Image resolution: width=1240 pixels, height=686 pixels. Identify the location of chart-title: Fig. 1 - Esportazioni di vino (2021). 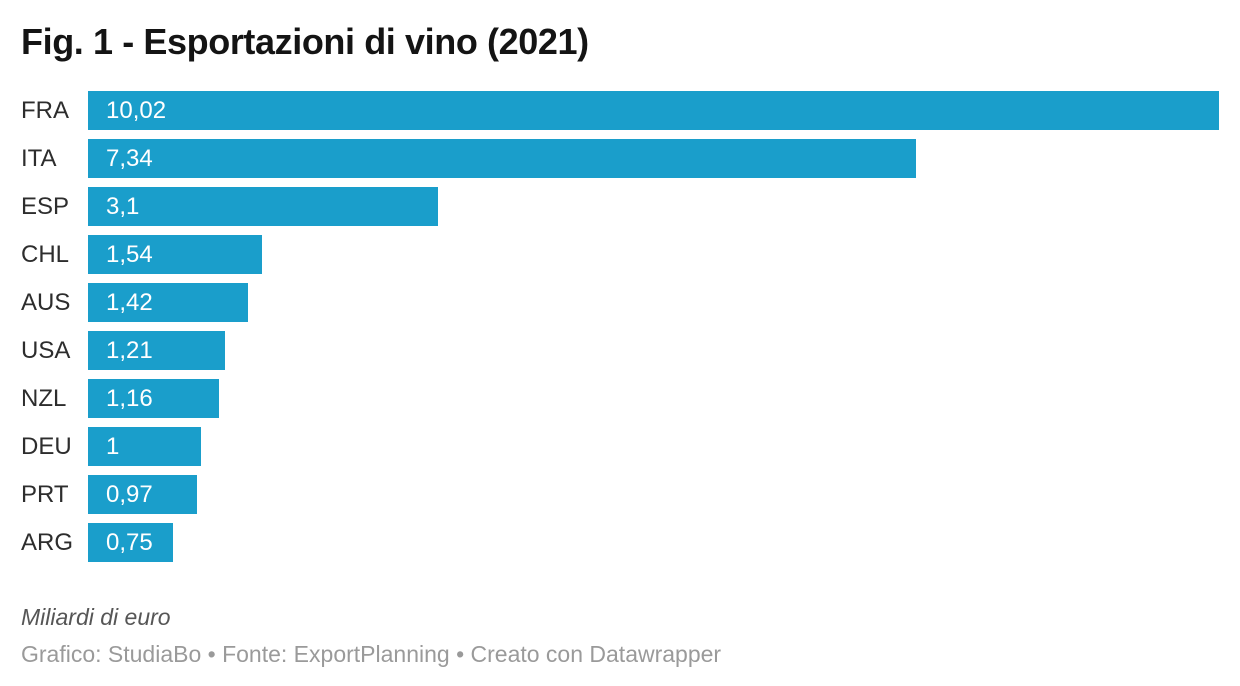
(305, 41).